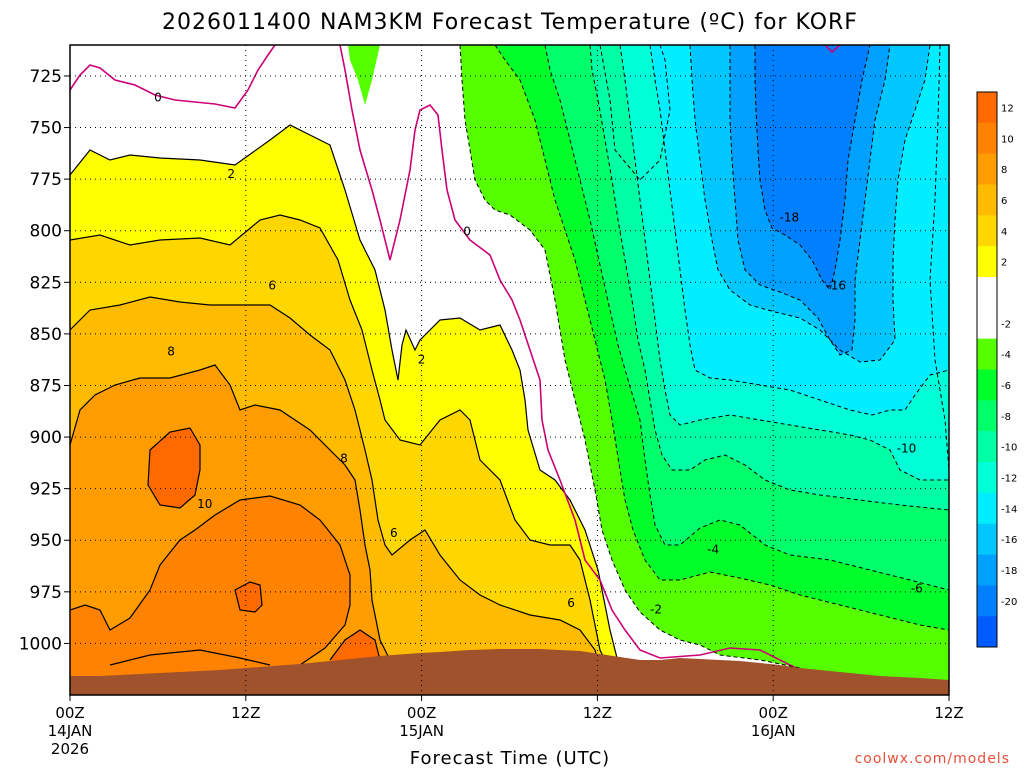 This screenshot has height=768, width=1024. Describe the element at coordinates (46, 593) in the screenshot. I see `y-tick-label: 975` at that location.